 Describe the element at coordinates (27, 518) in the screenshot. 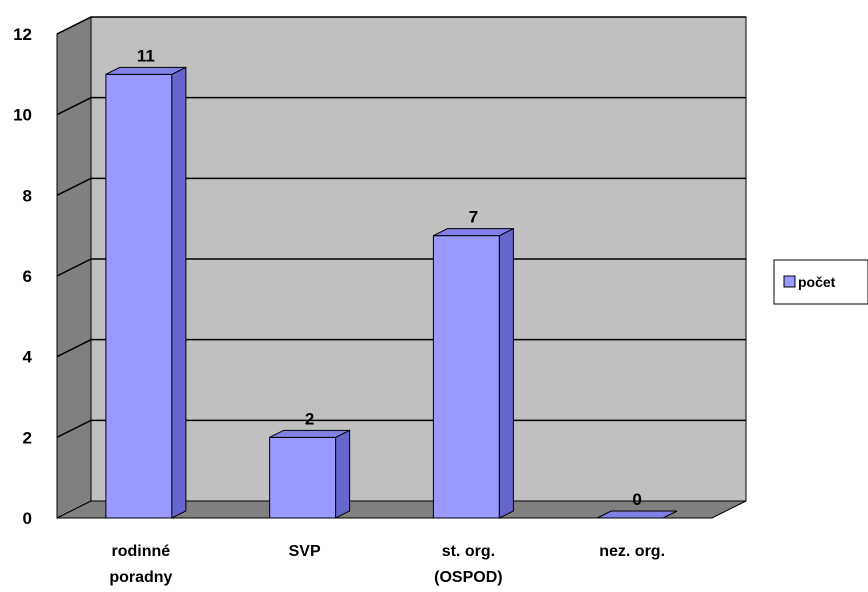

I see `y-tick-label: 0` at that location.